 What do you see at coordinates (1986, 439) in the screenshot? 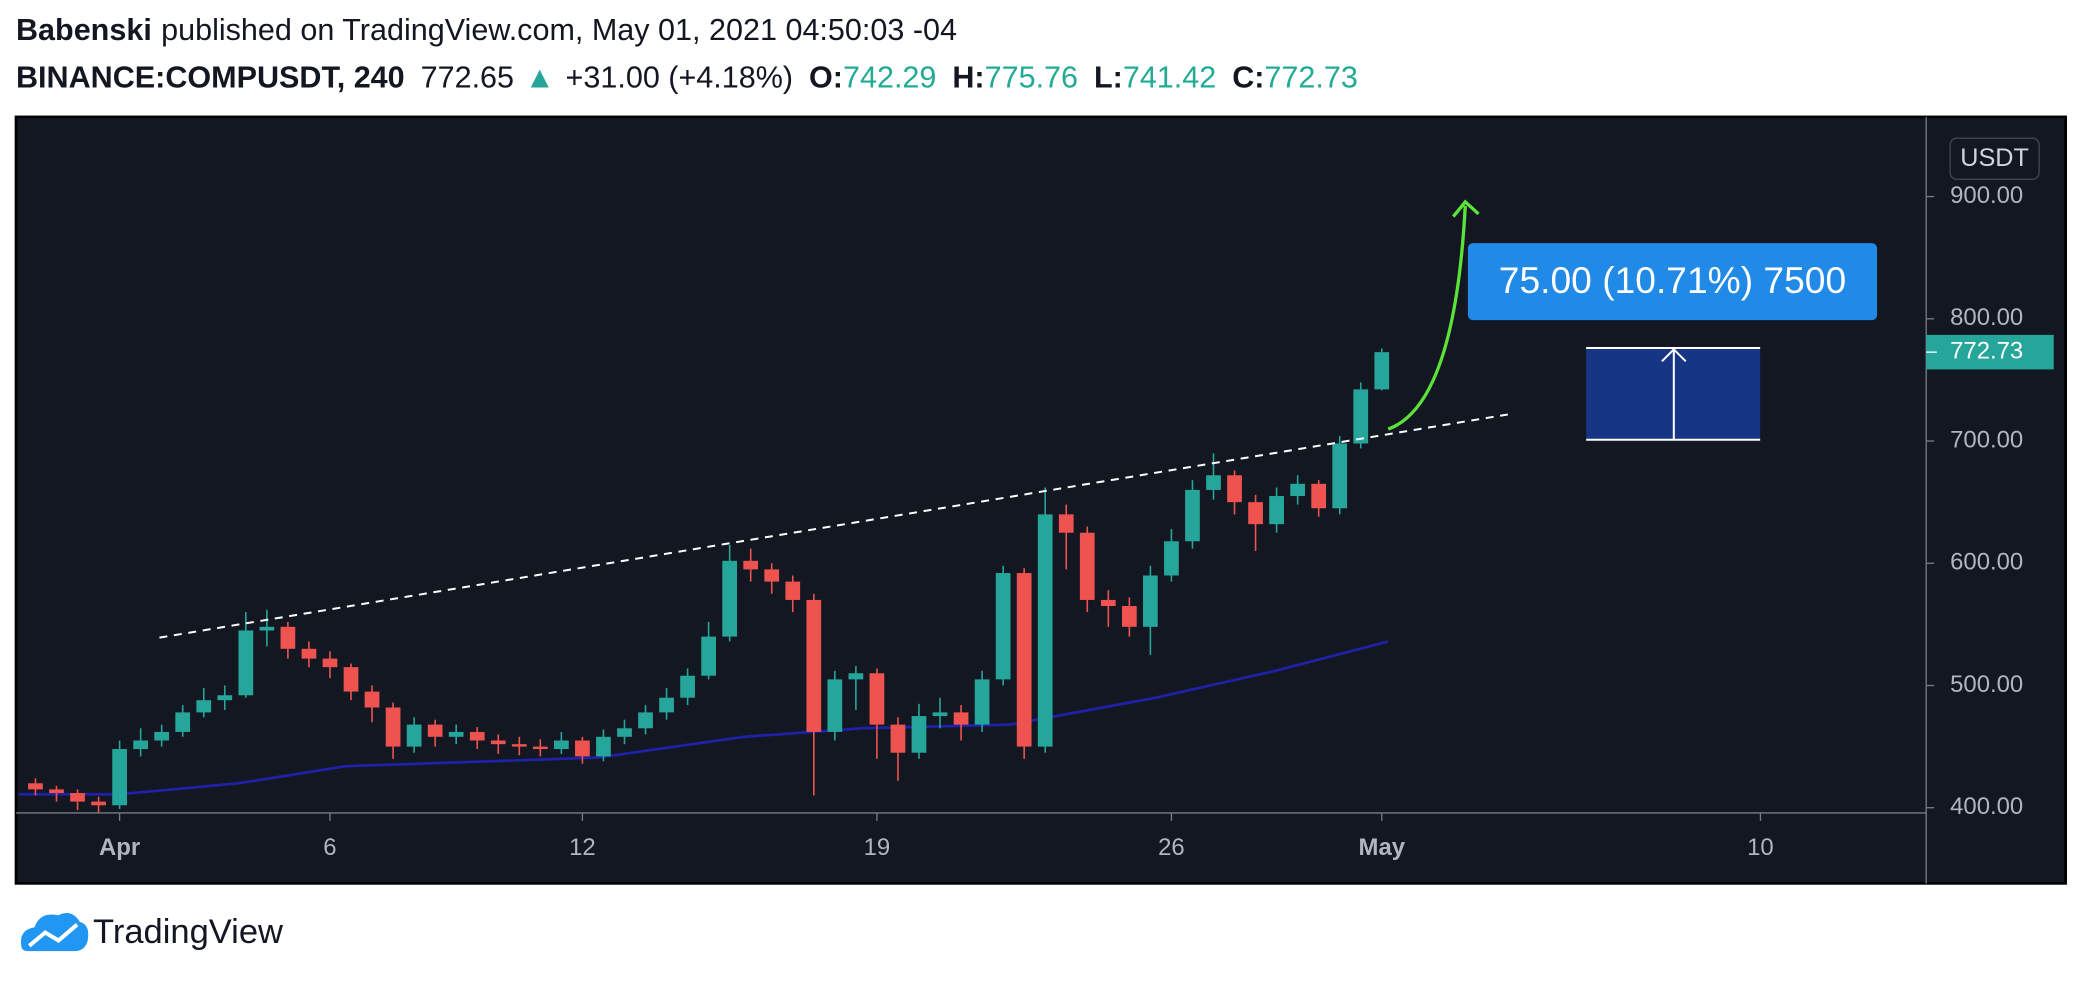
I see `y-tick-label: 700.00` at bounding box center [1986, 439].